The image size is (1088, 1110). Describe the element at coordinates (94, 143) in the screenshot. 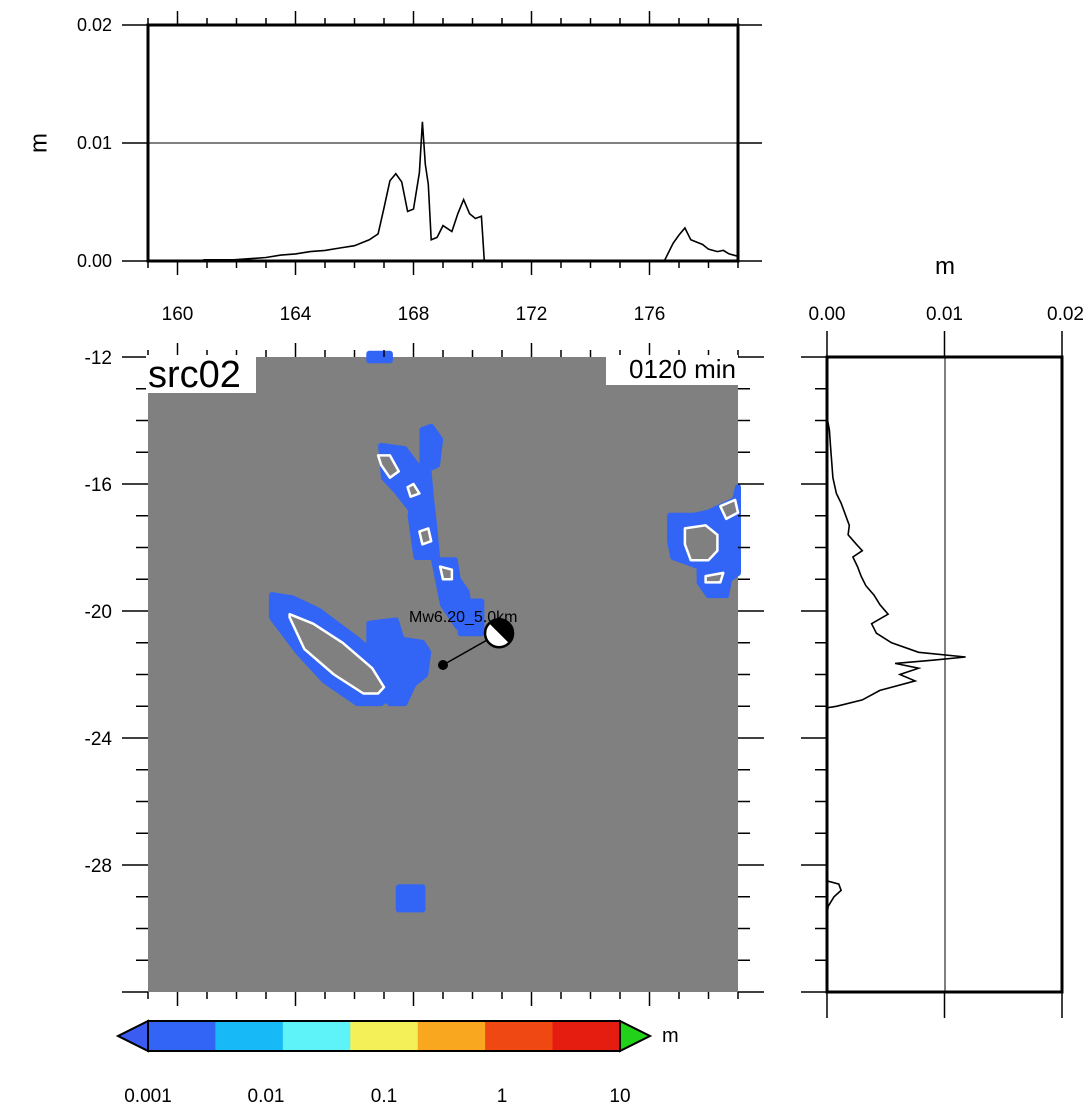

I see `top-y-tick-label: 0.01` at that location.